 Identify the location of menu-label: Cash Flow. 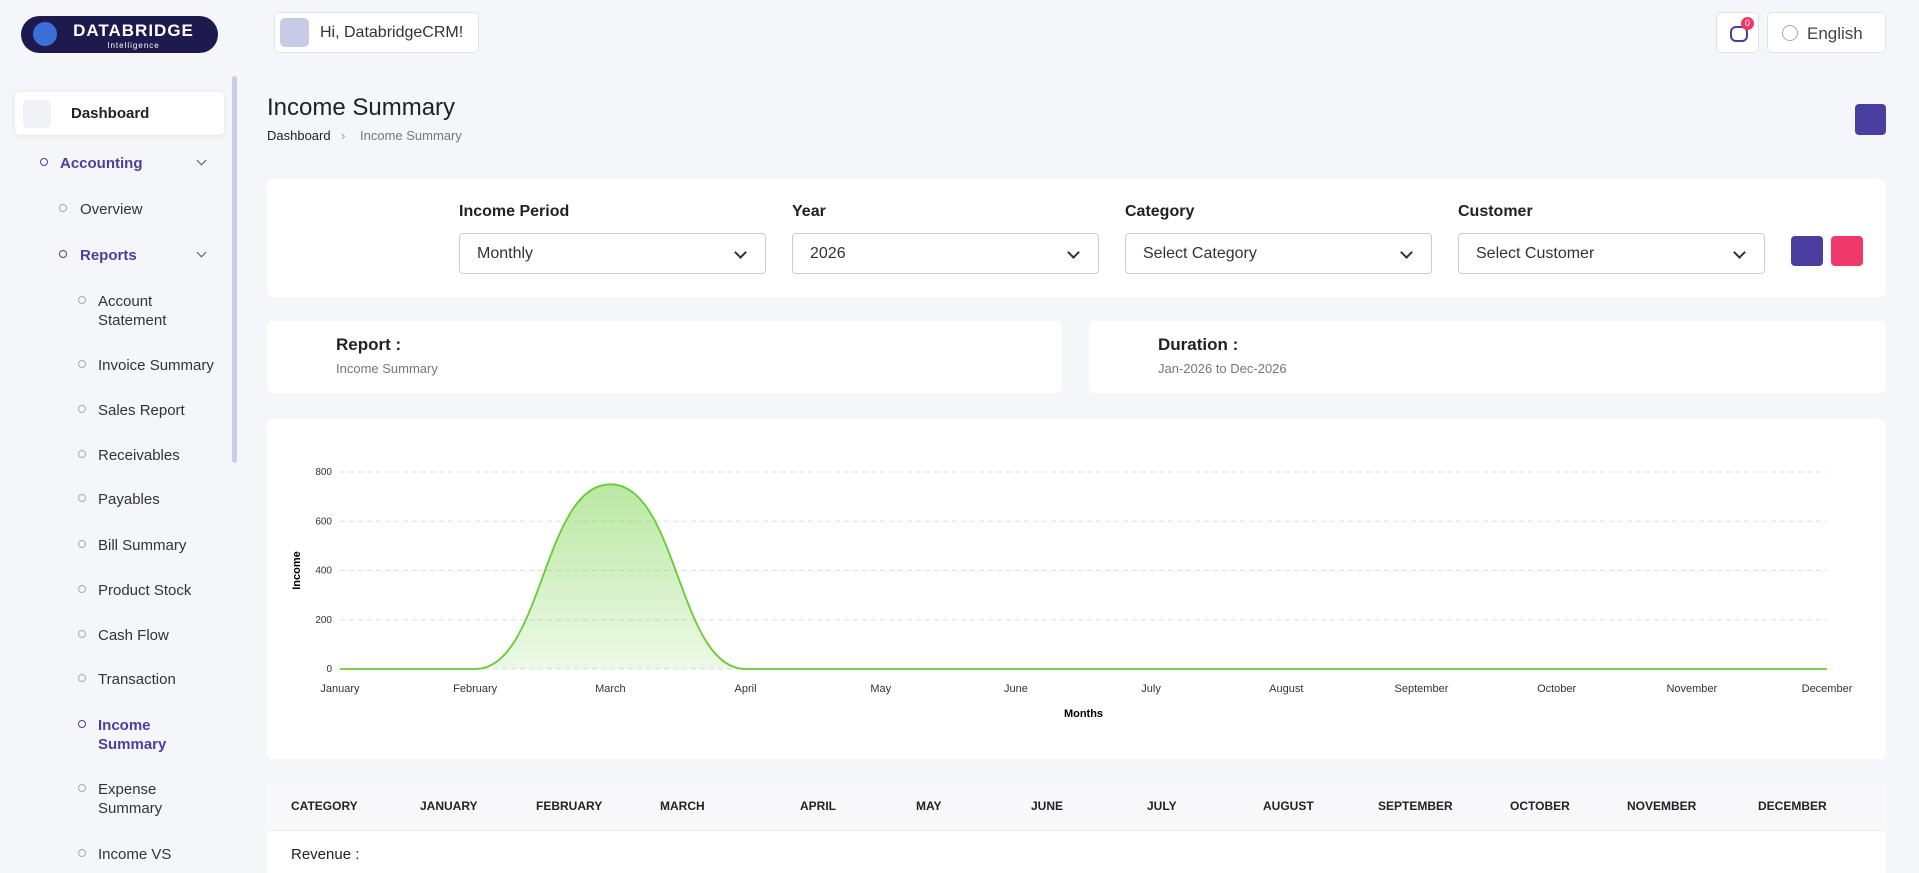
(133, 635).